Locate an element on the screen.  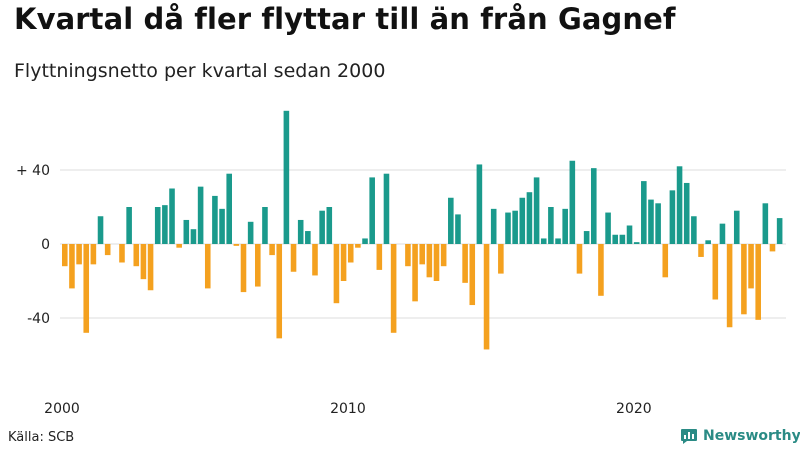
brand-logo: Newsworthy is located at coordinates (740, 436).